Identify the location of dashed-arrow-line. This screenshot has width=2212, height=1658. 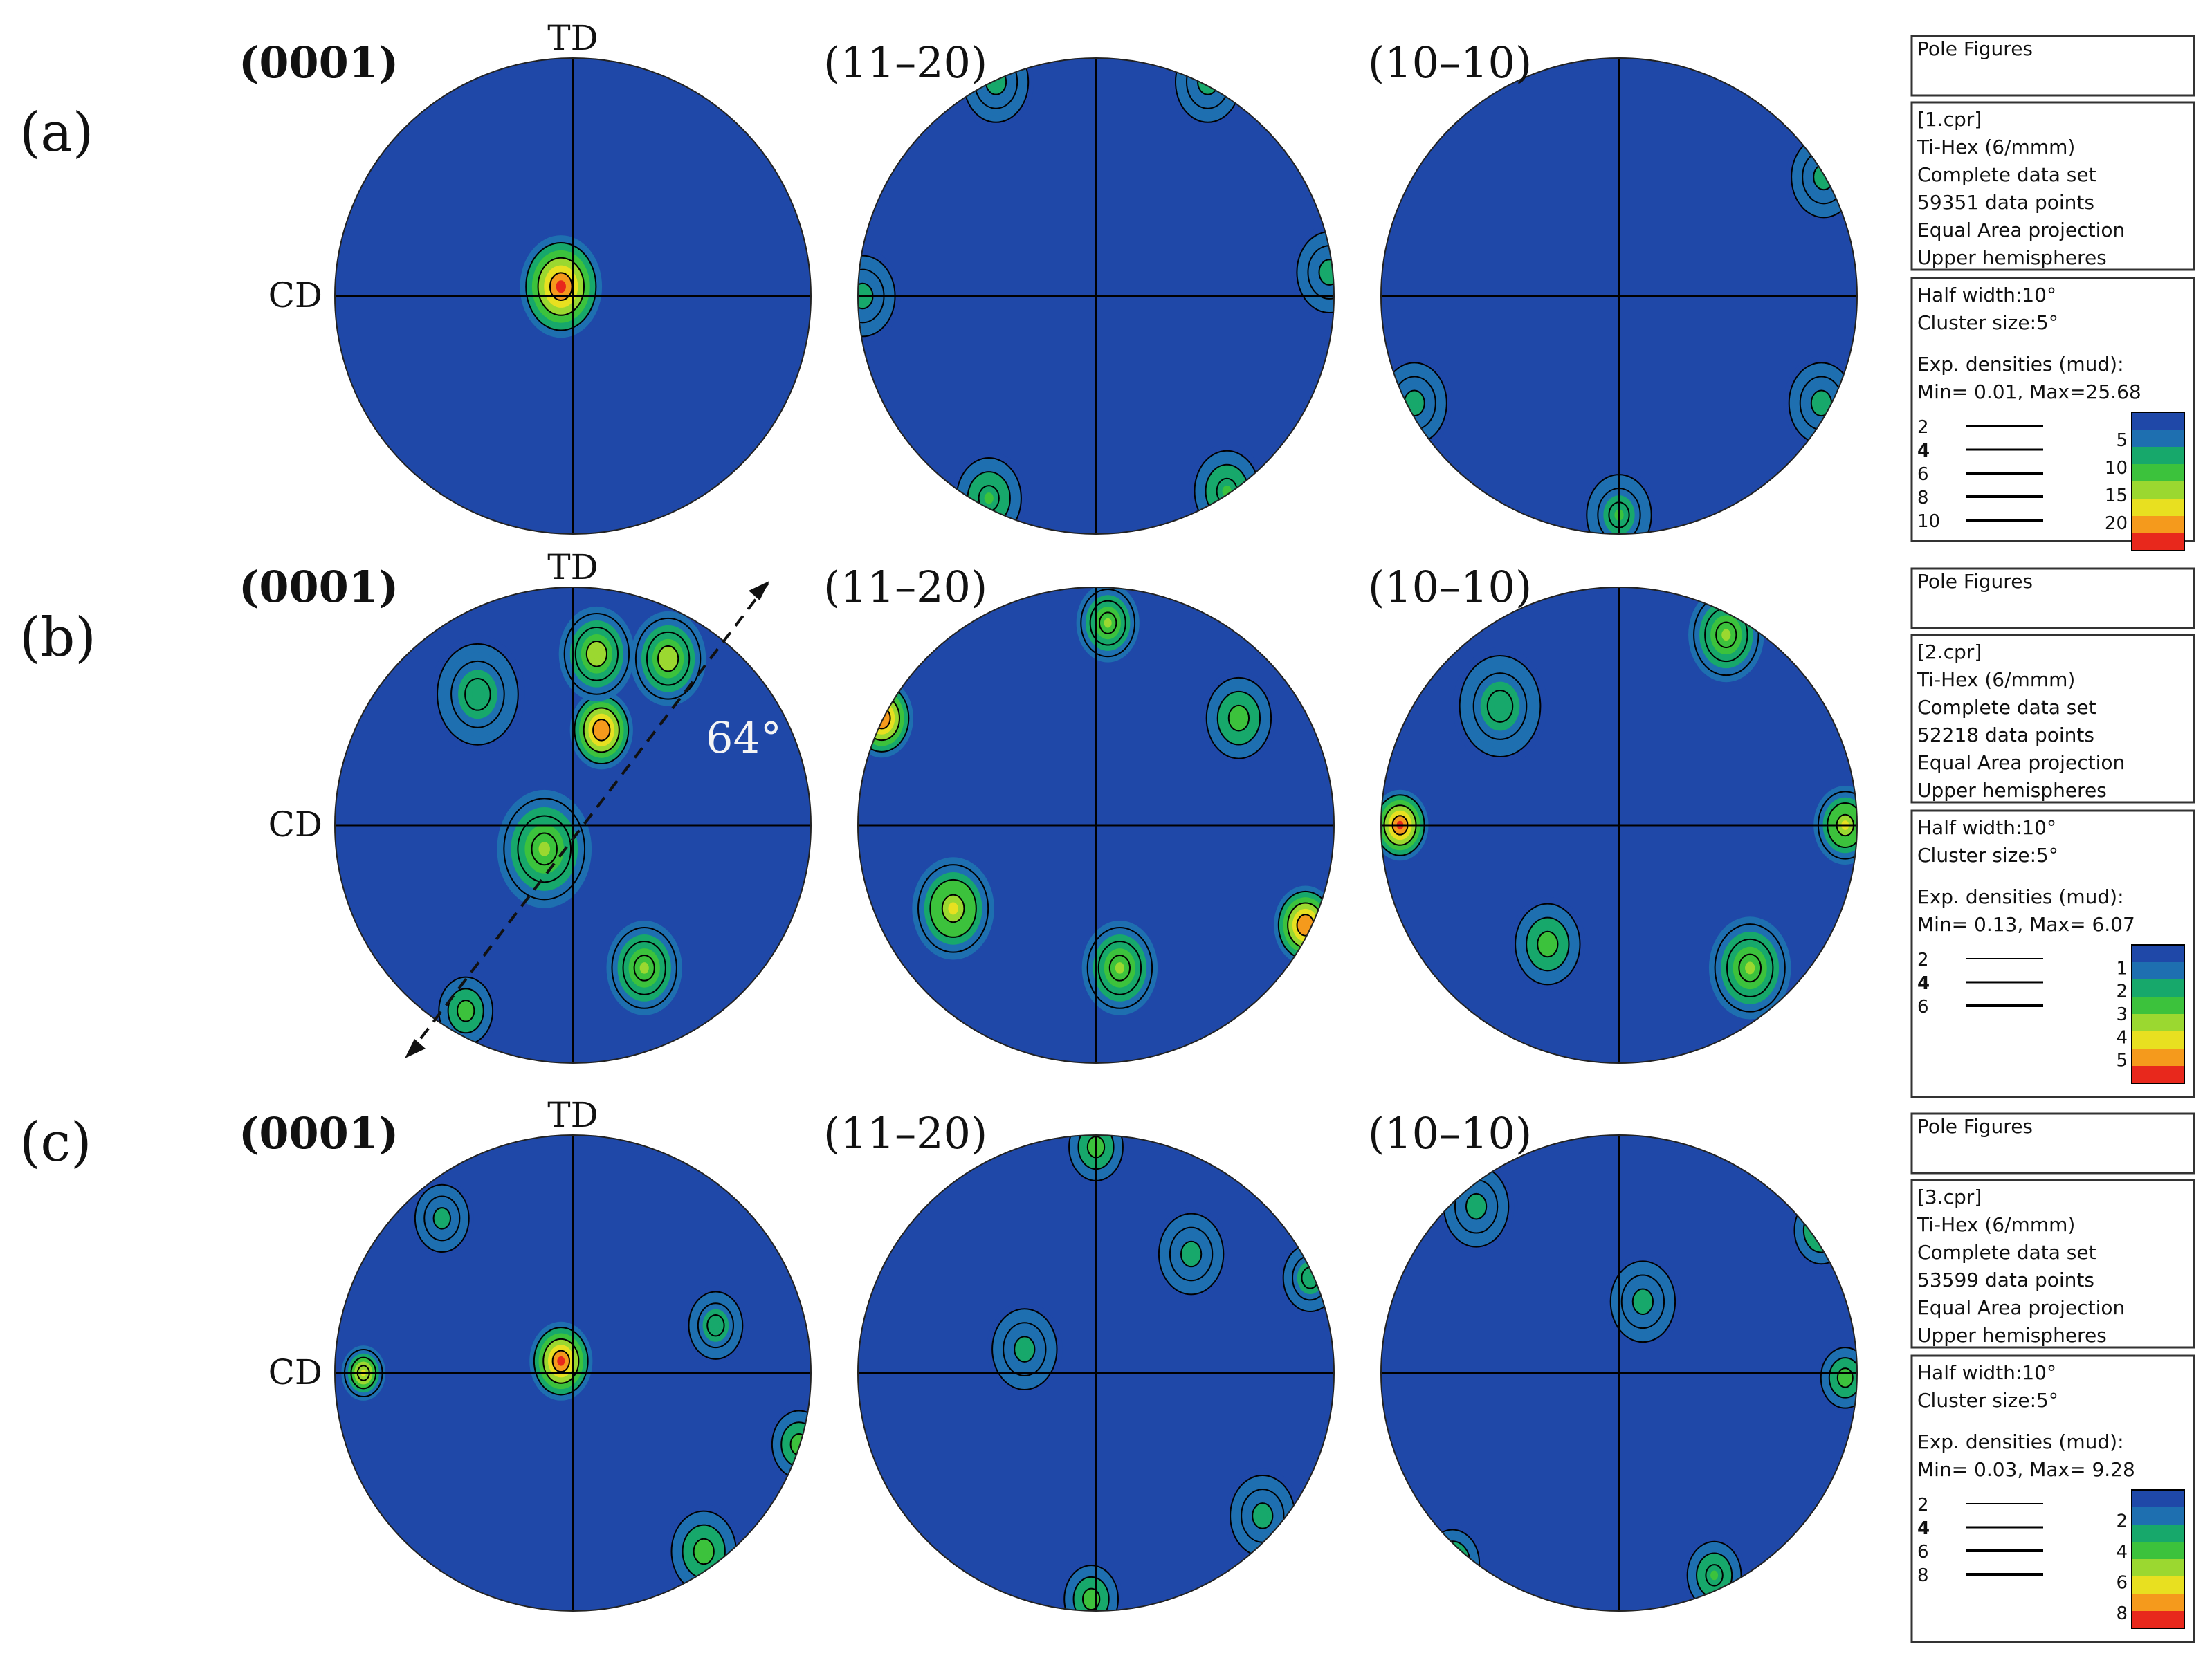
(588, 819).